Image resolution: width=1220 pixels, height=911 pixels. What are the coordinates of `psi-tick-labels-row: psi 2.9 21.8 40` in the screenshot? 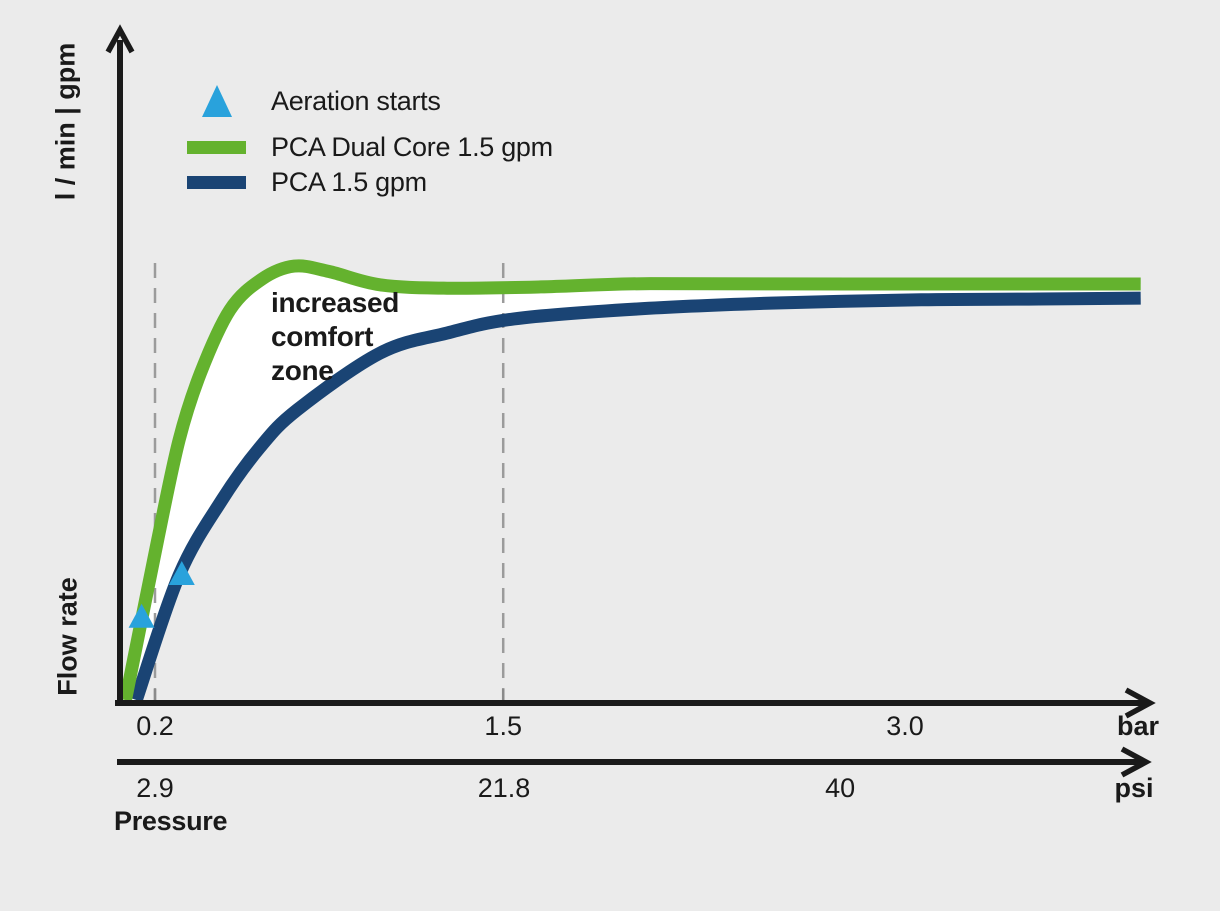 It's located at (610, 789).